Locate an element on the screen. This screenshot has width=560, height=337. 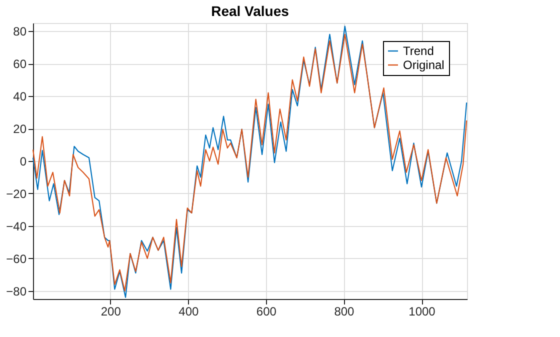
x-tick-label: 400 is located at coordinates (188, 311).